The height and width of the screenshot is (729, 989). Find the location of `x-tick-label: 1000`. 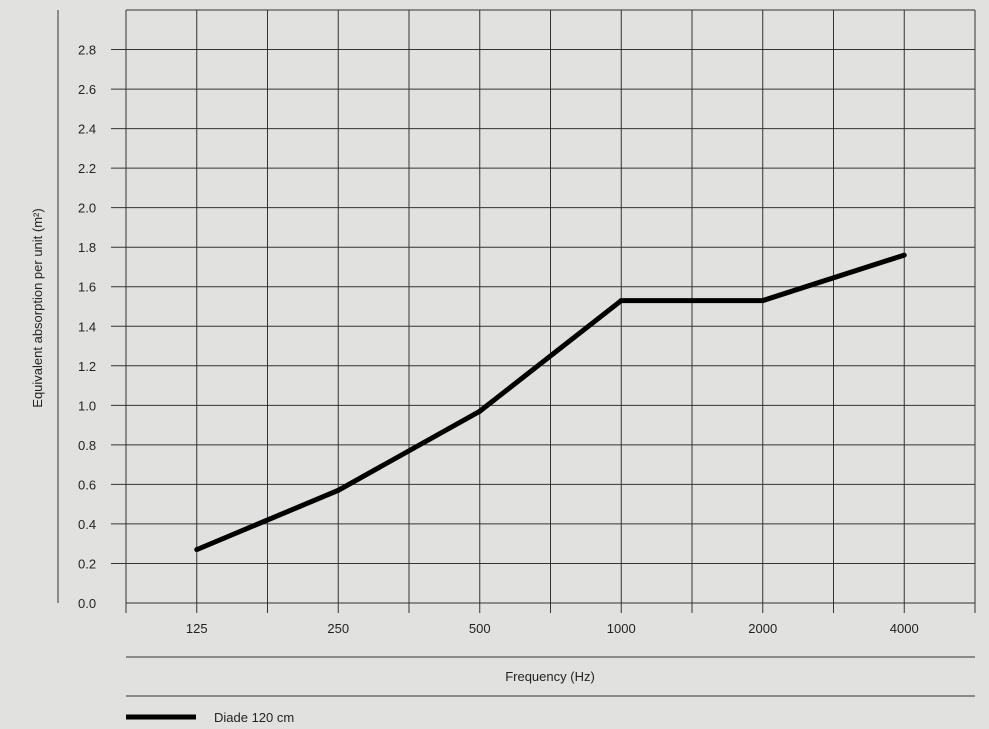

x-tick-label: 1000 is located at coordinates (621, 628).